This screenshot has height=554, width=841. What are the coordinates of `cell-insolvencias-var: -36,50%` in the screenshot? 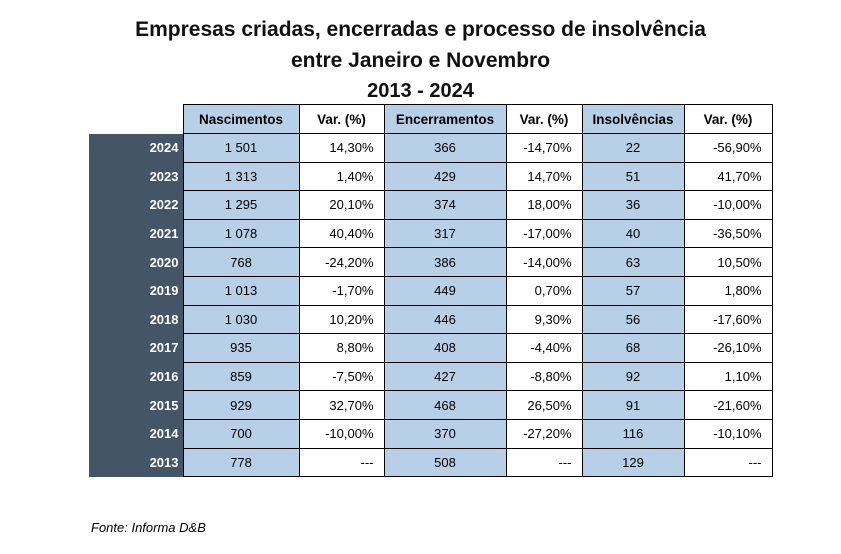 It's located at (728, 233).